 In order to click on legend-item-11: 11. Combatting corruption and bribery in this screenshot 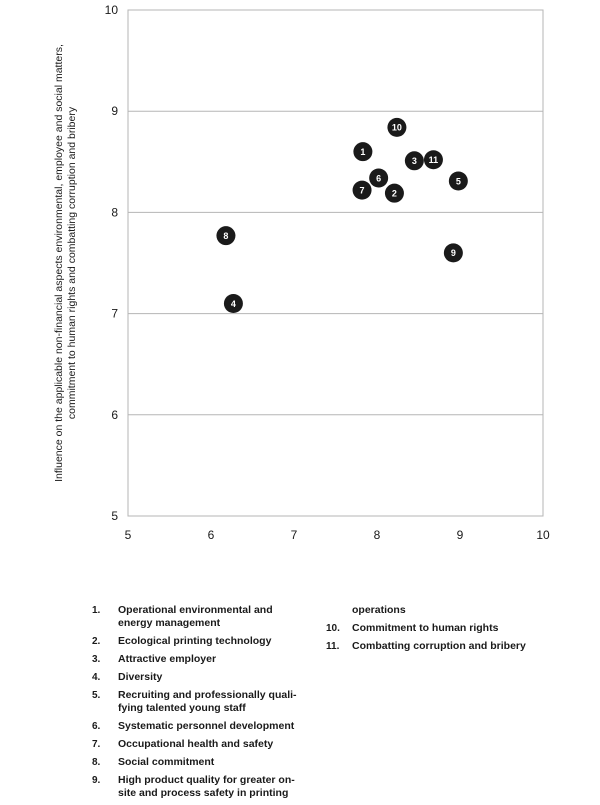, I will do `click(446, 646)`.